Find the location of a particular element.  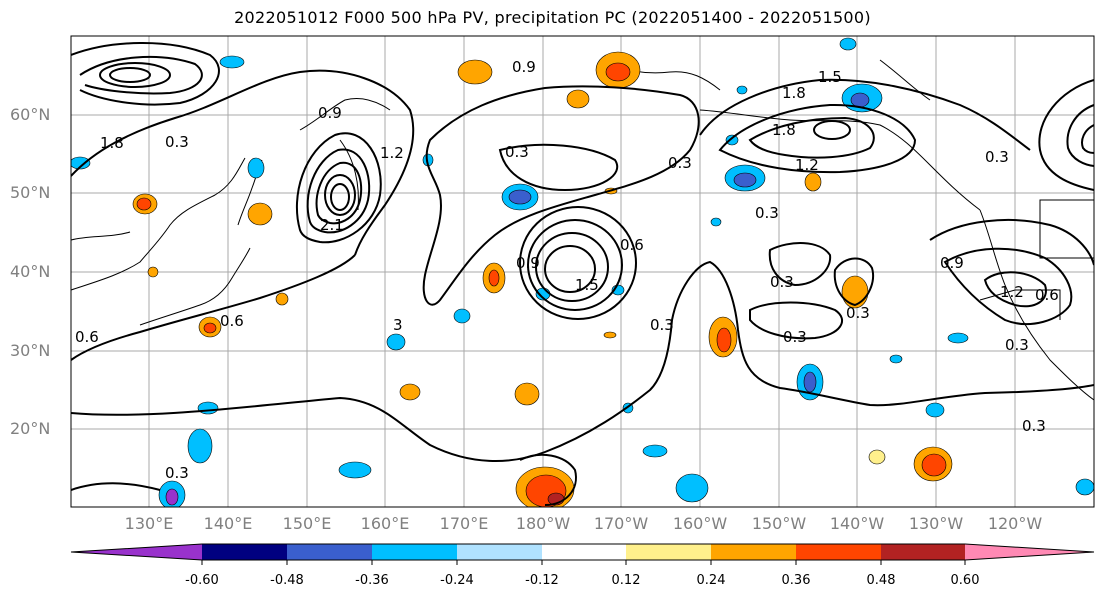

colorbar-tick-label: -0.12 is located at coordinates (542, 580).